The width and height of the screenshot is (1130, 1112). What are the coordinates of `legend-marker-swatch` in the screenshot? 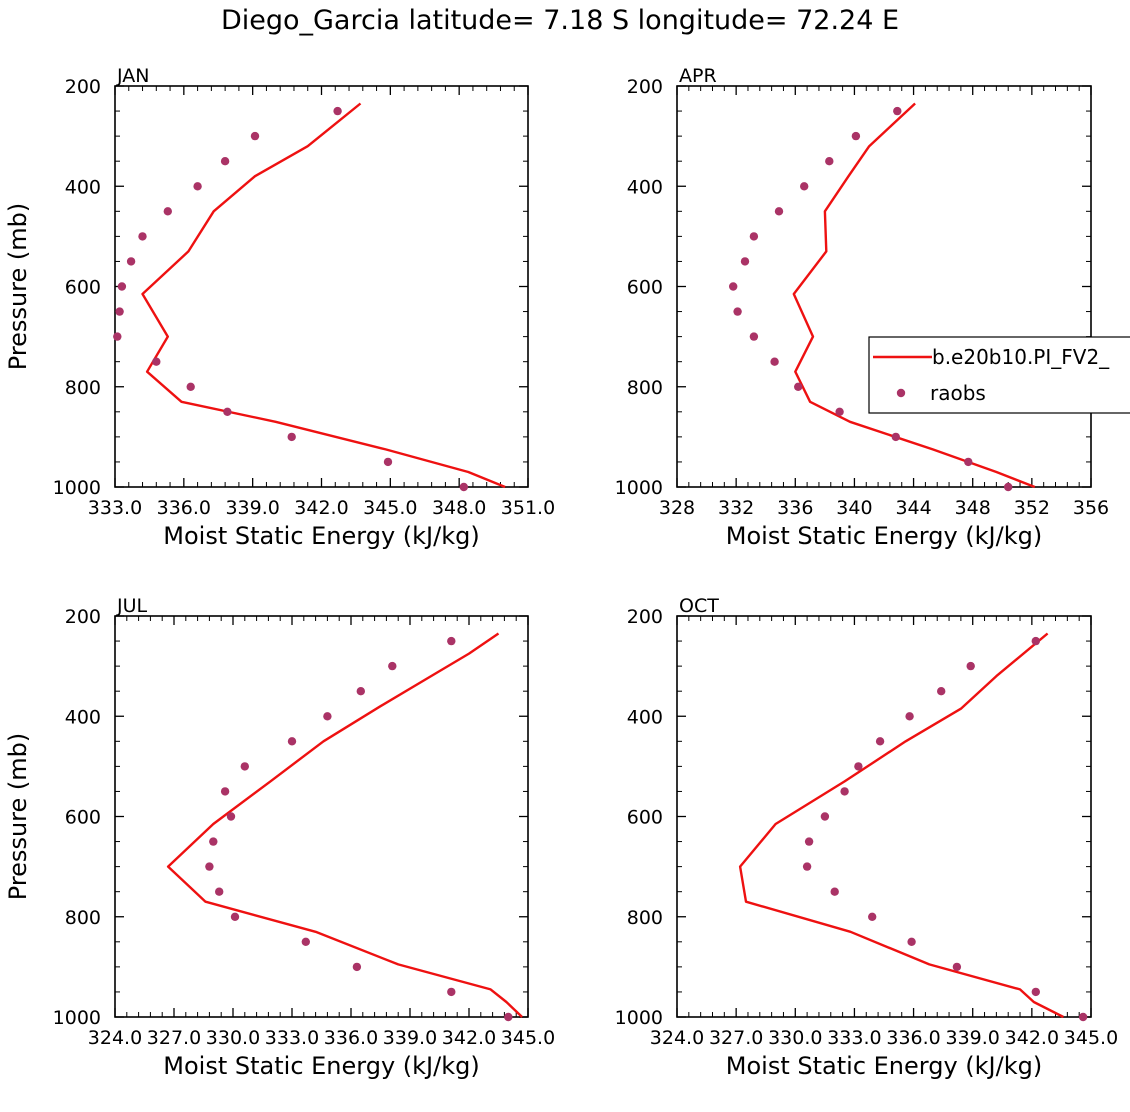 It's located at (901, 393).